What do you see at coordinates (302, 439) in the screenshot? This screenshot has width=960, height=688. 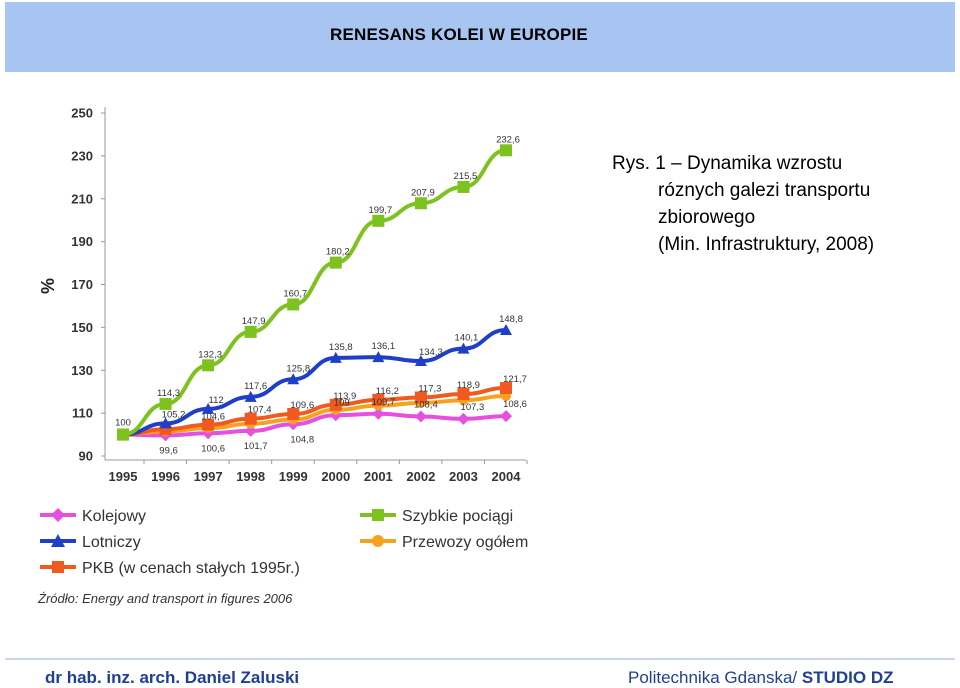 I see `data-label: 104,8` at bounding box center [302, 439].